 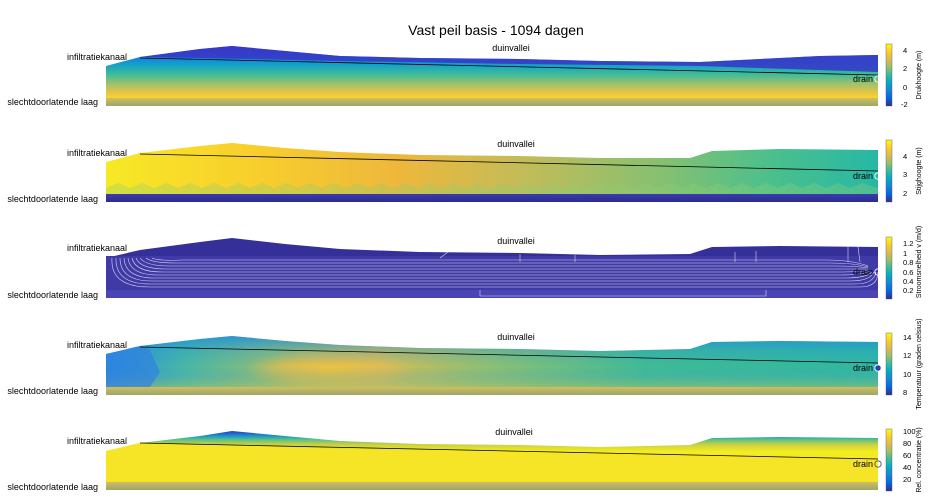 I want to click on cb-label: Stijghoogte (m), so click(x=919, y=170).